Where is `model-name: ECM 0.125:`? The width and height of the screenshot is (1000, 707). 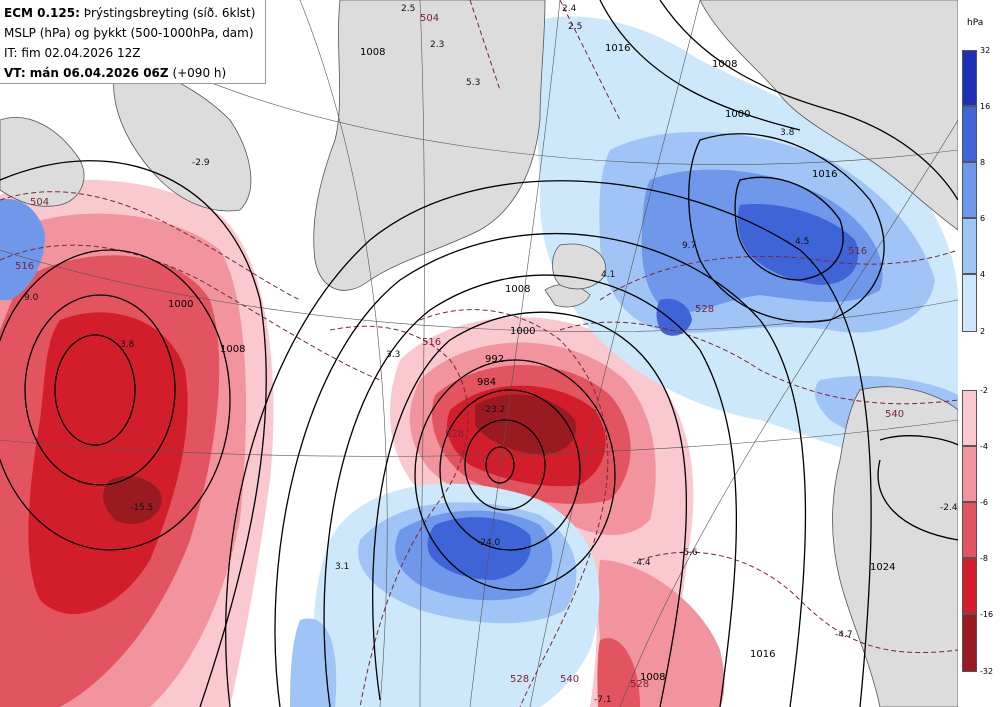
model-name: ECM 0.125: is located at coordinates (42, 13).